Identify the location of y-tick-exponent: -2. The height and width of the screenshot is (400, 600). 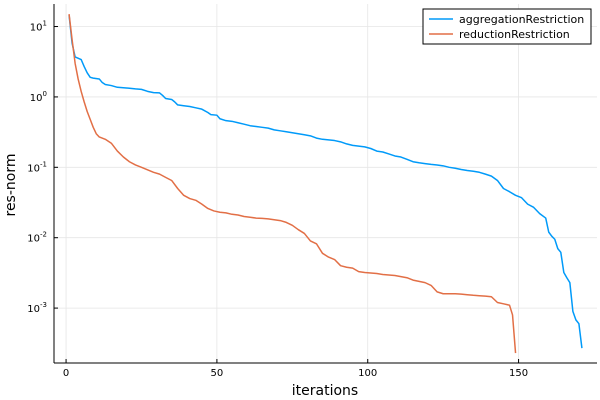
(43, 235).